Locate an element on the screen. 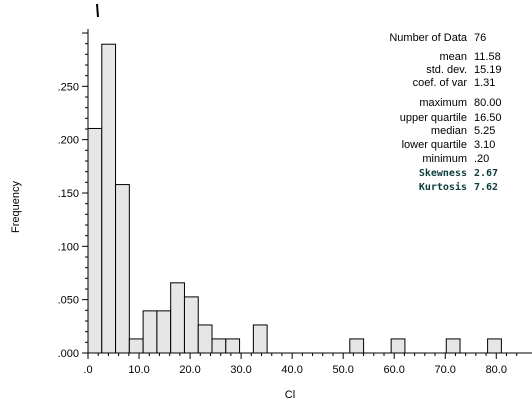 The width and height of the screenshot is (532, 402). y-tick-label: .100 is located at coordinates (68, 247).